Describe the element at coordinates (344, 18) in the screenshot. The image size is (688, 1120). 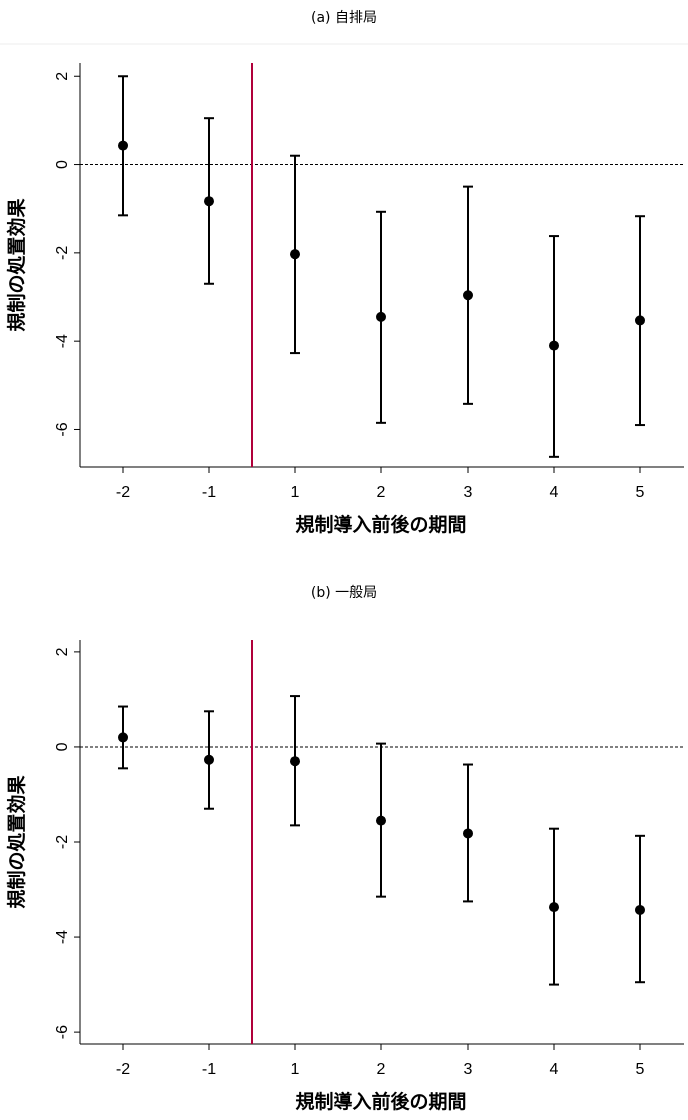
I see `panel-title: (a) 自排局` at that location.